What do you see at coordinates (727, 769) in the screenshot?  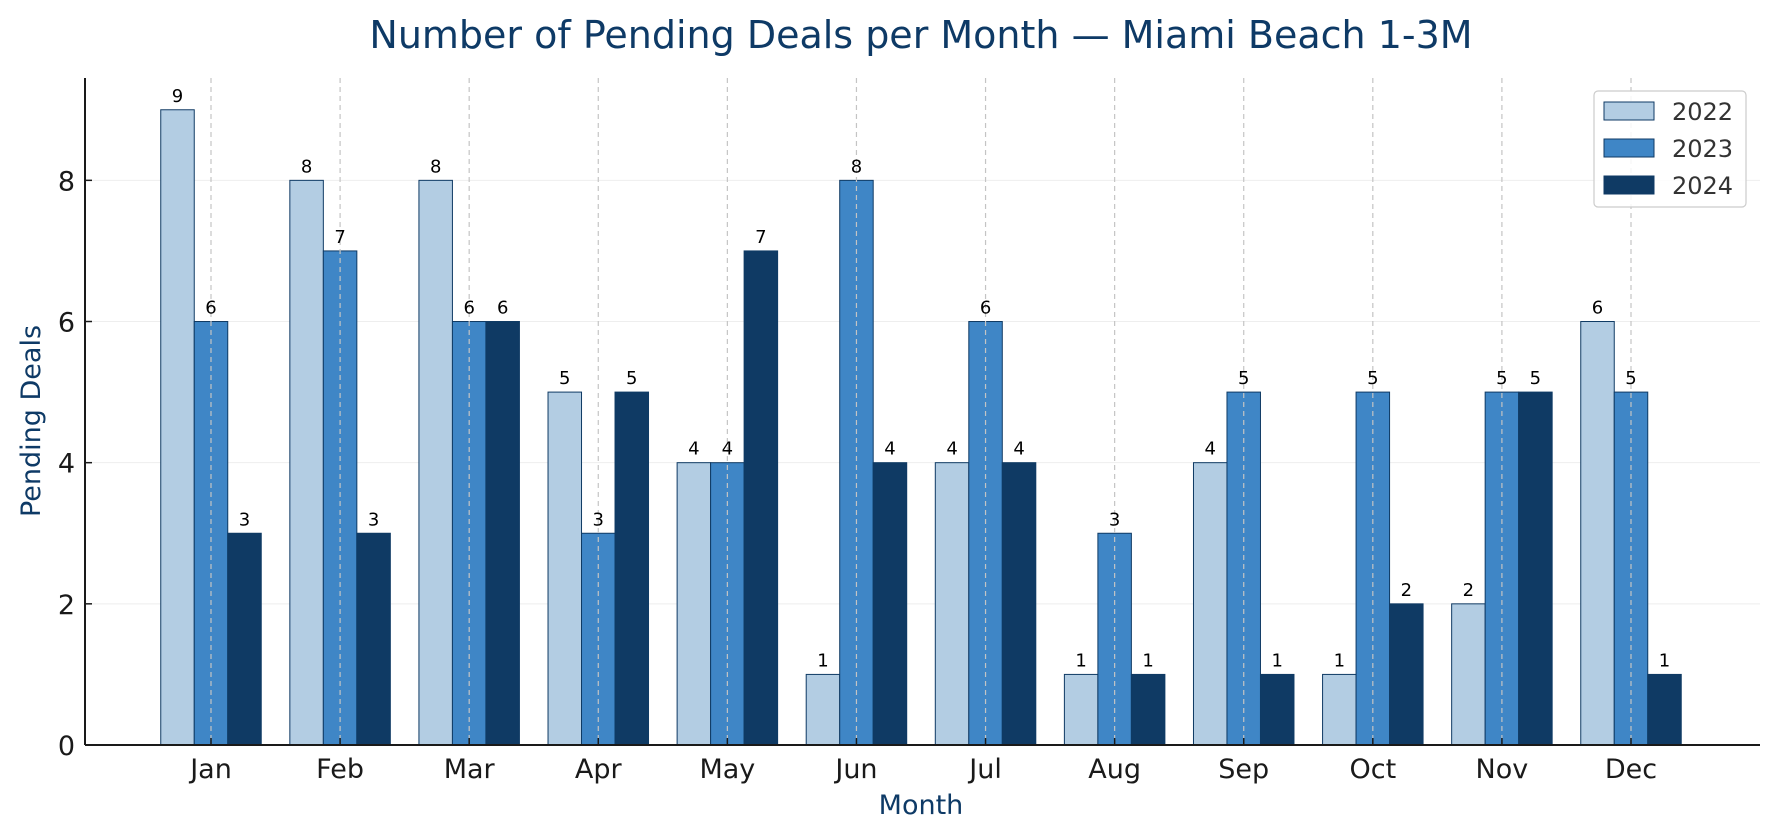 I see `x-tick-label: May` at bounding box center [727, 769].